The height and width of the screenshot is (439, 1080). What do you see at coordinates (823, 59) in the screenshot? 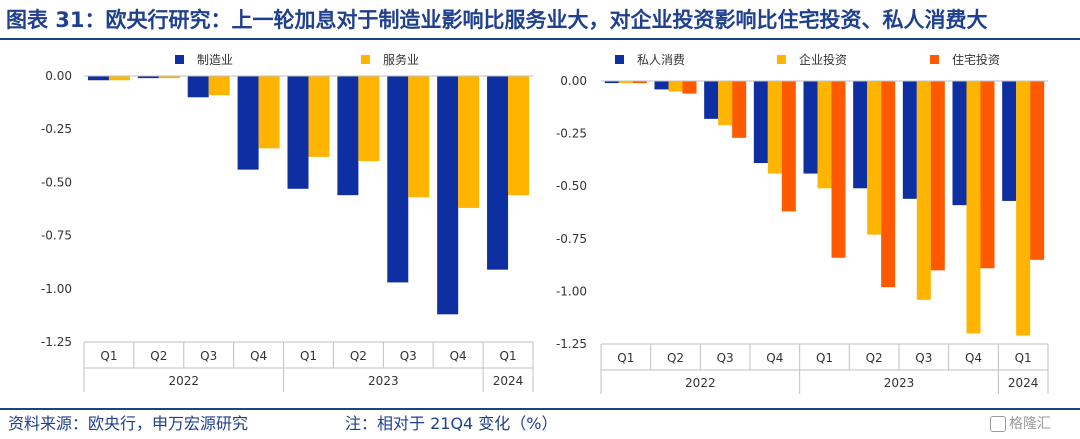
I see `legend-label: 企业投资` at bounding box center [823, 59].